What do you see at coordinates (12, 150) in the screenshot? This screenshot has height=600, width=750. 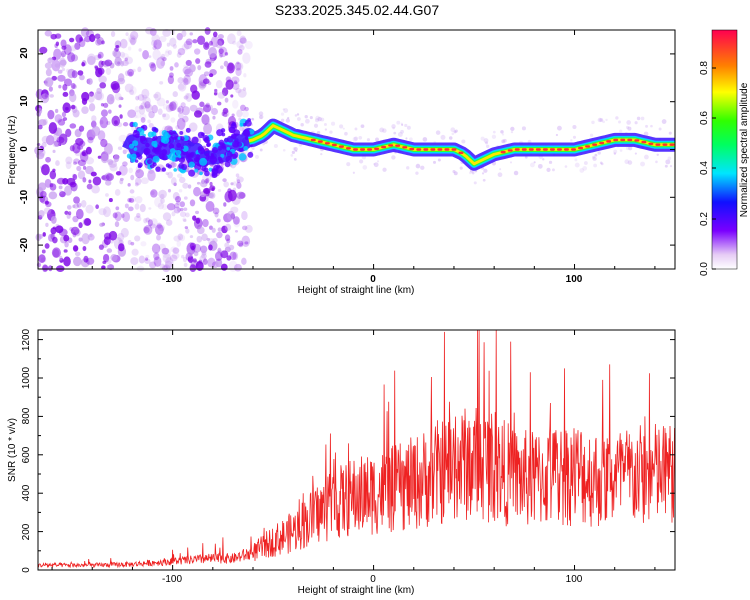 I see `spectrogram-ylabel: Frequency (Hz)` at bounding box center [12, 150].